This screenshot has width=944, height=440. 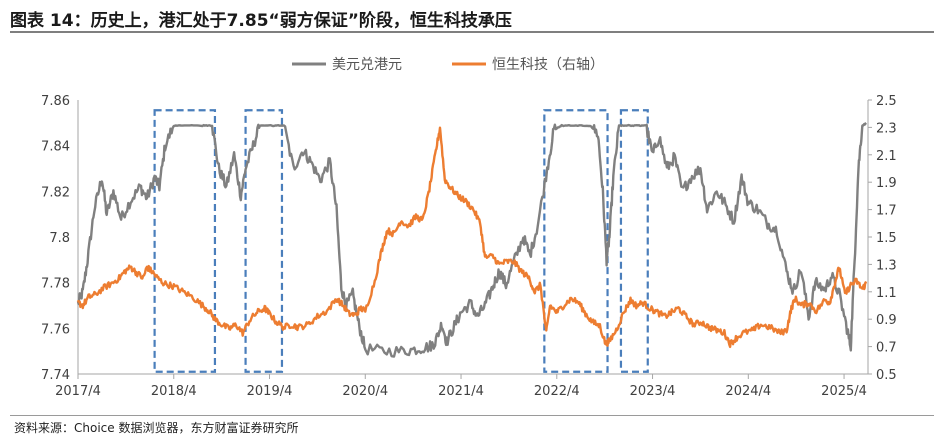 I want to click on x-tick-label: 2022/4, so click(x=557, y=391).